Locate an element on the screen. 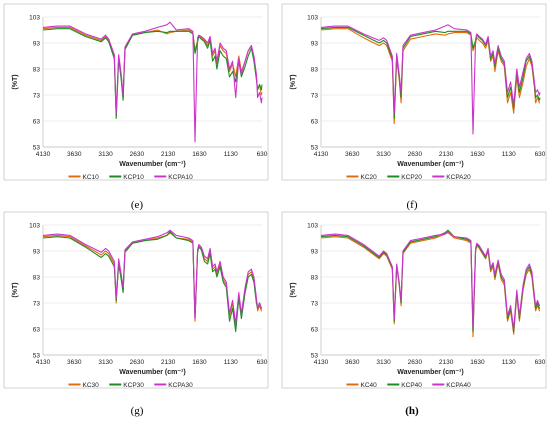  legend-label: KCP30 is located at coordinates (133, 385).